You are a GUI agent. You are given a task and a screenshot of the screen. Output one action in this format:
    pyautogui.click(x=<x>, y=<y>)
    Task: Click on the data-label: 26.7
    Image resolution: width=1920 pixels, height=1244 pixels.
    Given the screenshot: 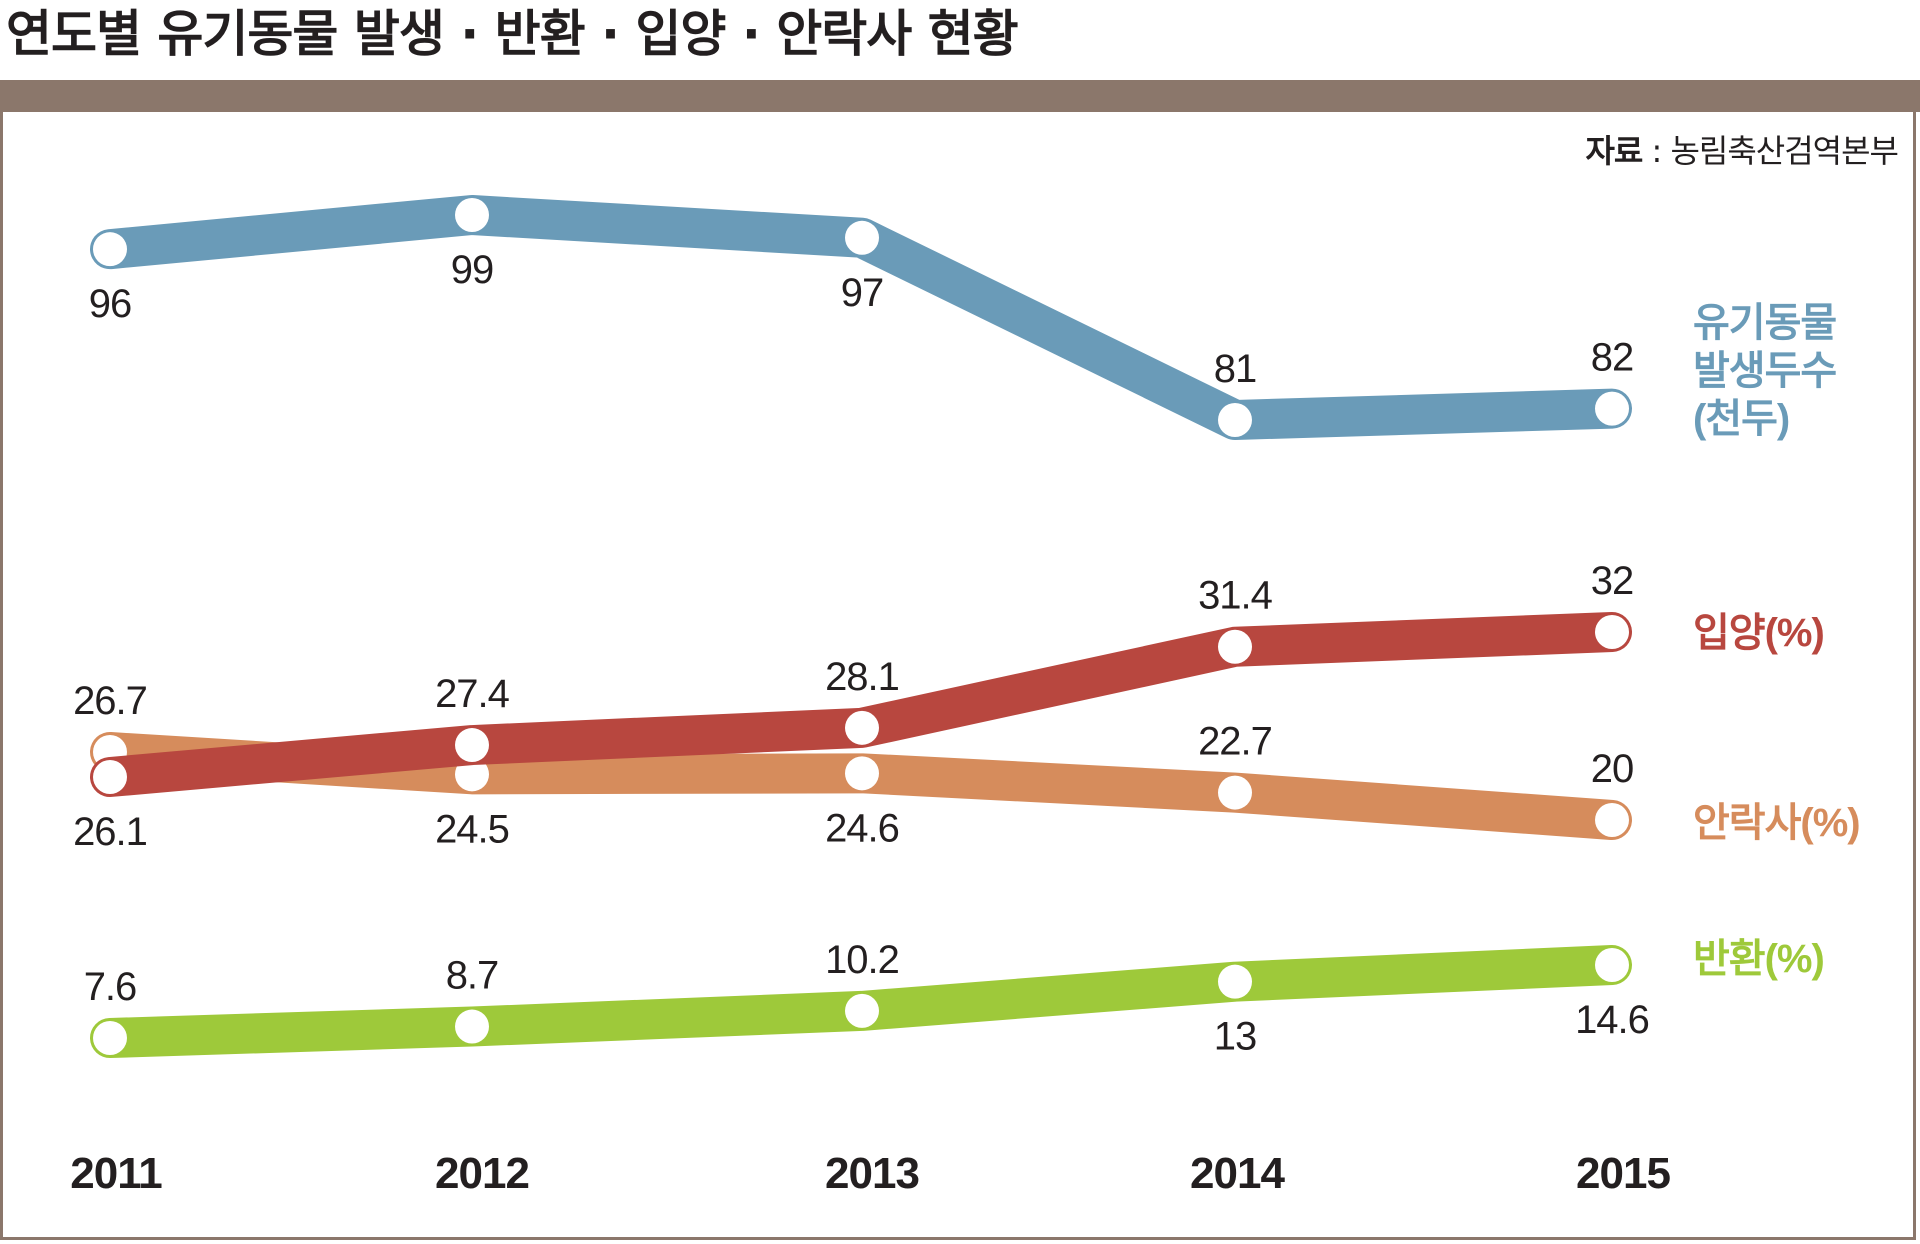 What is the action you would take?
    pyautogui.click(x=110, y=701)
    